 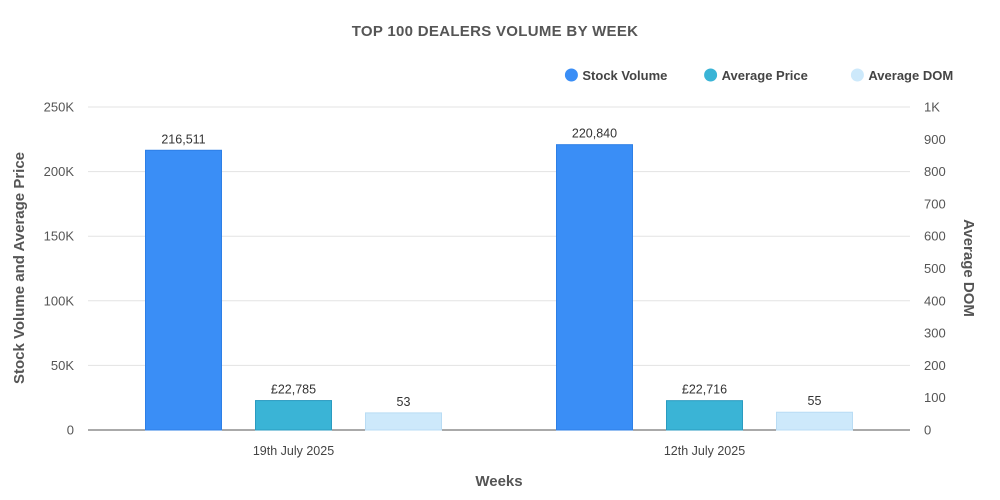 What do you see at coordinates (935, 397) in the screenshot?
I see `right-tick-label: 100` at bounding box center [935, 397].